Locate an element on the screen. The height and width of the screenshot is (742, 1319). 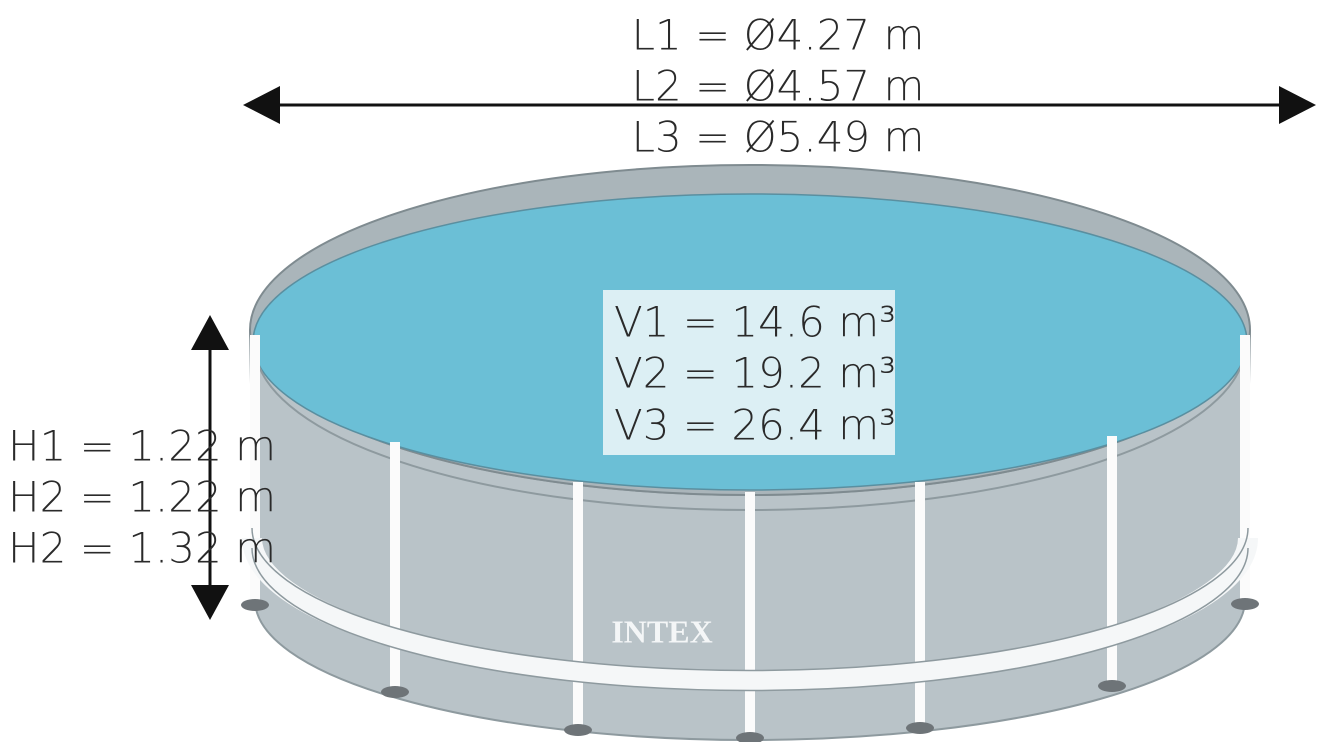
diameter-label: L1 = Ø4.27 m is located at coordinates (778, 35).